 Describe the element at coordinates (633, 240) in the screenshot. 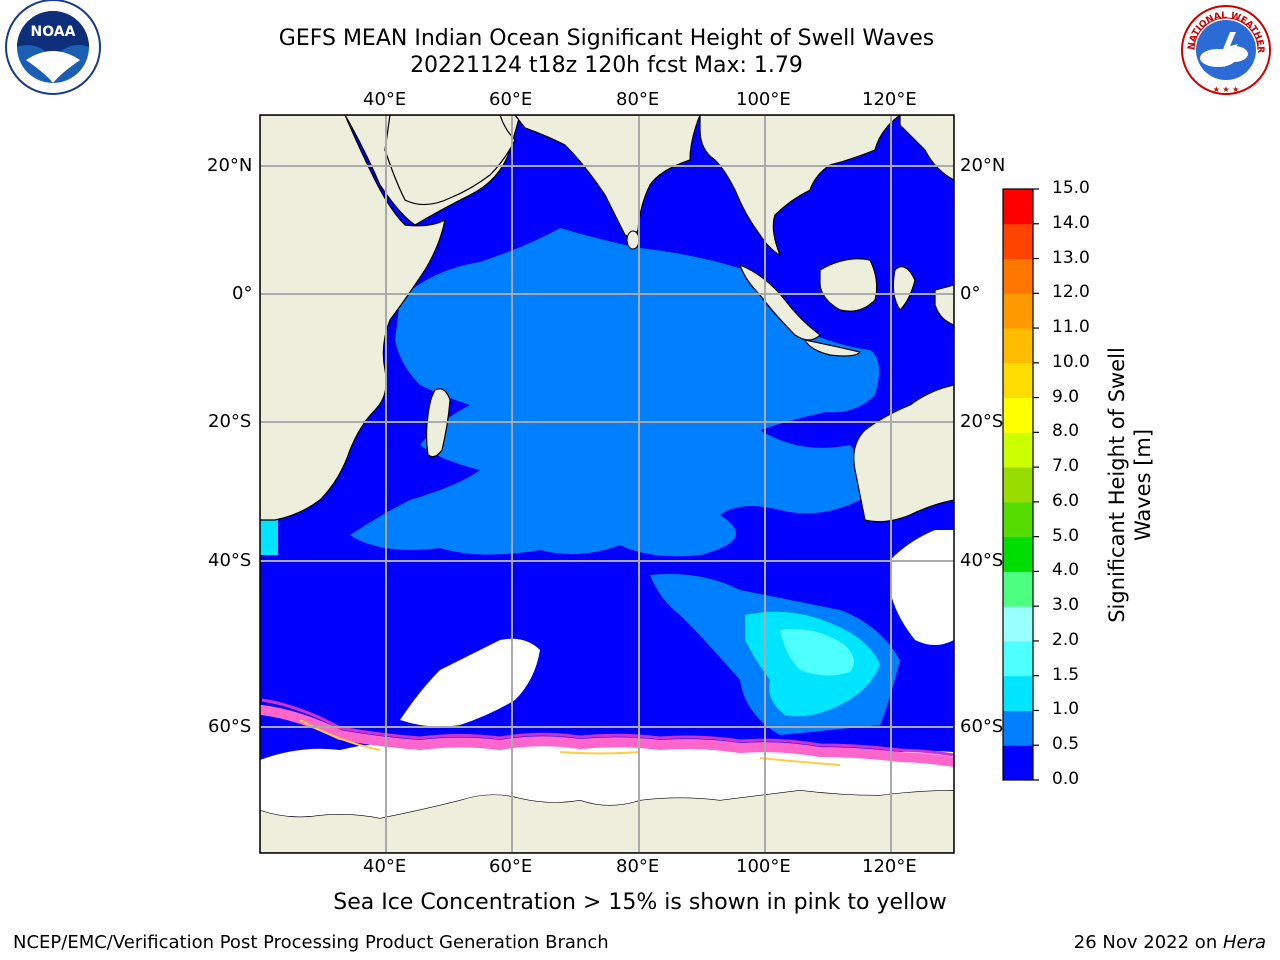

I see `land-sri-lanka` at that location.